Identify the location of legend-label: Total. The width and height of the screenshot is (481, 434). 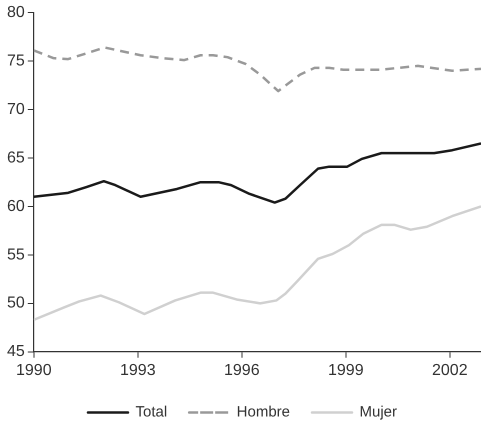
(151, 412).